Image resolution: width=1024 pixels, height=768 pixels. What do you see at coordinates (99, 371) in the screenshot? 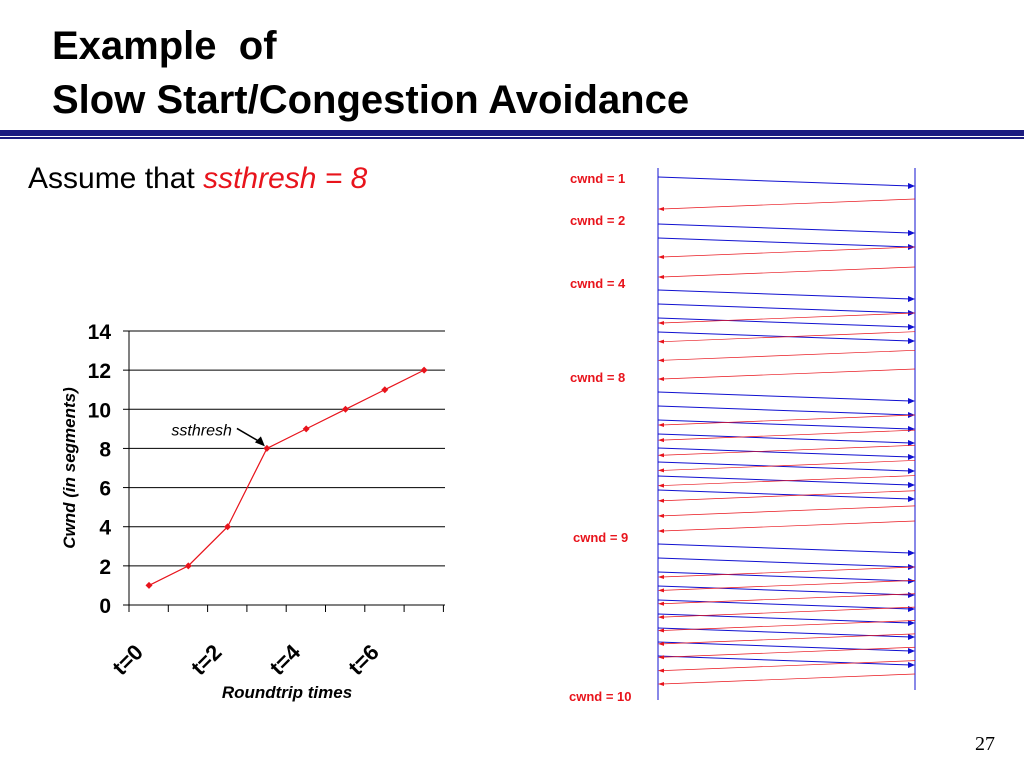
I see `y-tick-label: 12` at bounding box center [99, 371].